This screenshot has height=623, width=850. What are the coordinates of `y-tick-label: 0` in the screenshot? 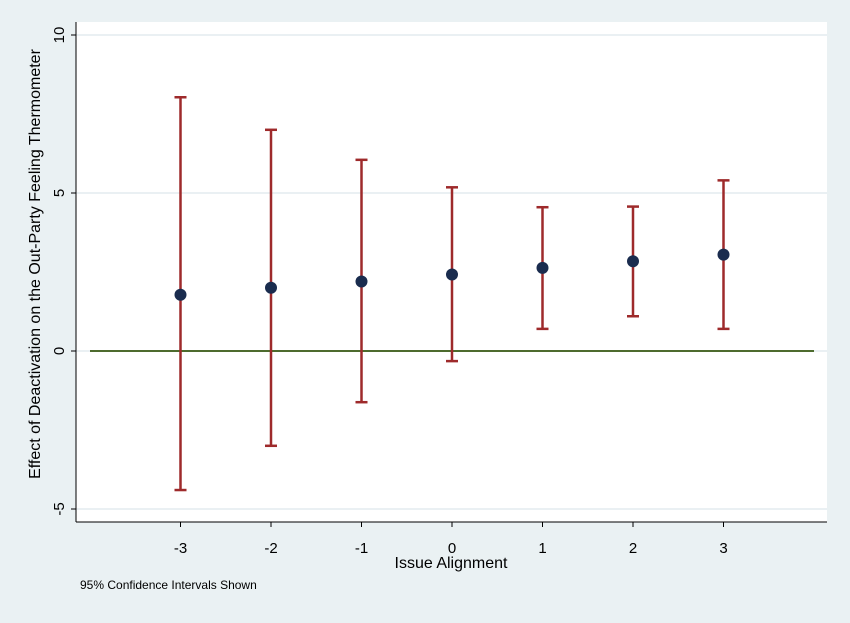 It's located at (59, 351).